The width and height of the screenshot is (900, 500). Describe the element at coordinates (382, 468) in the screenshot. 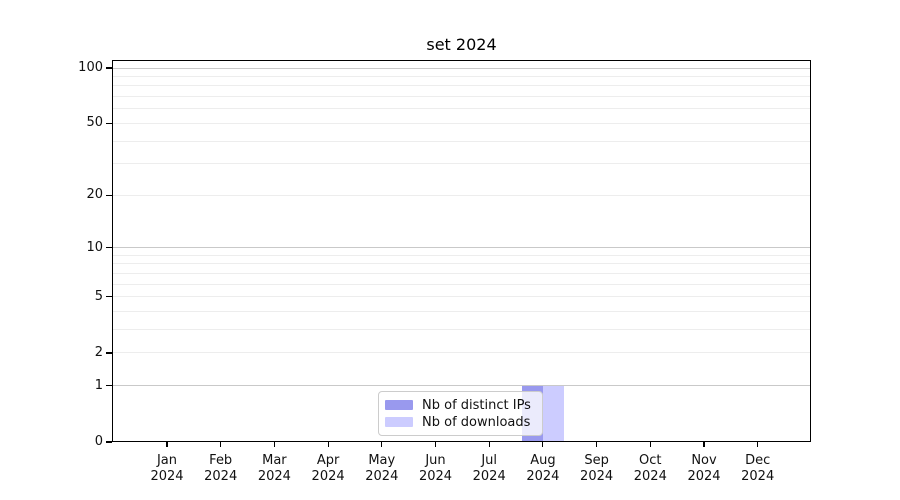

I see `x-tick-label: May 2024` at that location.